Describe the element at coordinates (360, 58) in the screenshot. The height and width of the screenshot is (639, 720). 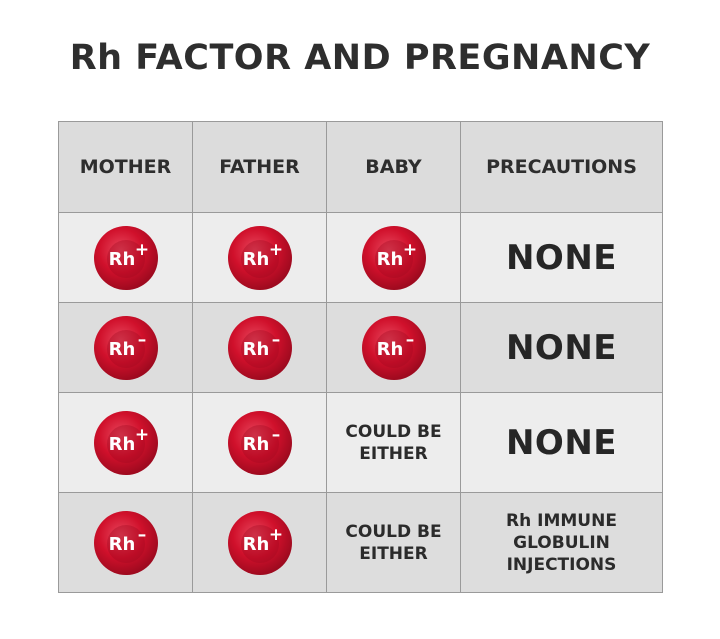
I see `page-title: Rh FACTOR AND PREGNANCY` at that location.